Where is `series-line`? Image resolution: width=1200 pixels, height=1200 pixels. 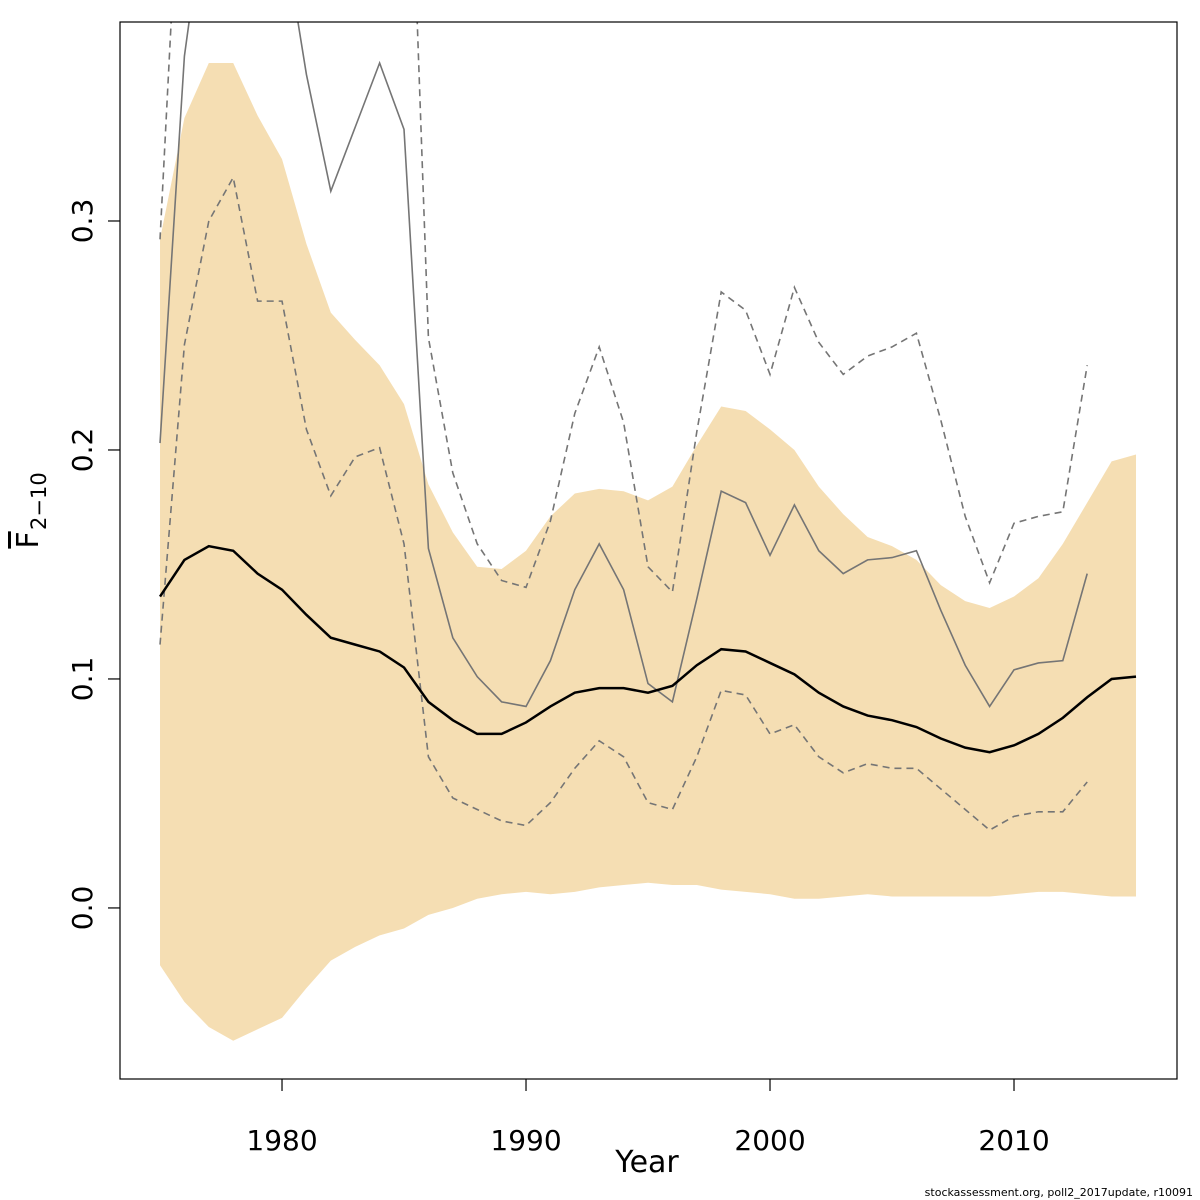
series-line is located at coordinates (647, 649).